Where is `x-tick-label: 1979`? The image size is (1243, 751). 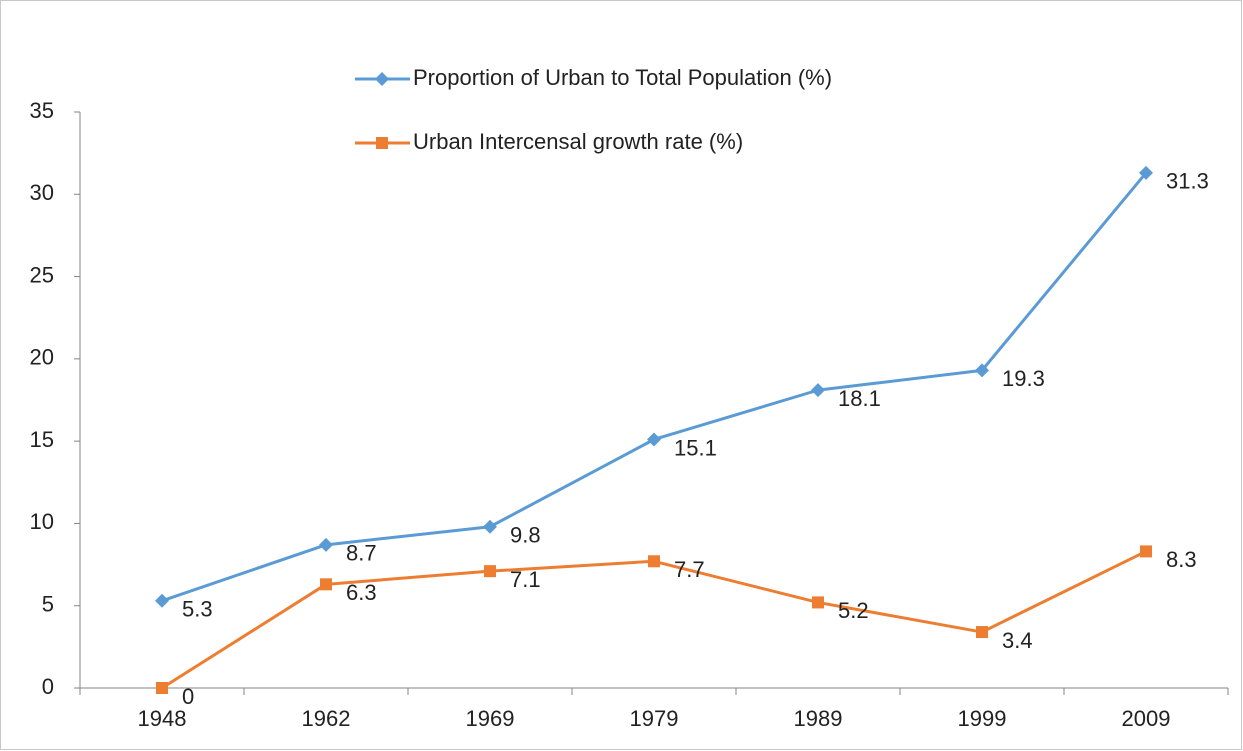 x-tick-label: 1979 is located at coordinates (654, 718).